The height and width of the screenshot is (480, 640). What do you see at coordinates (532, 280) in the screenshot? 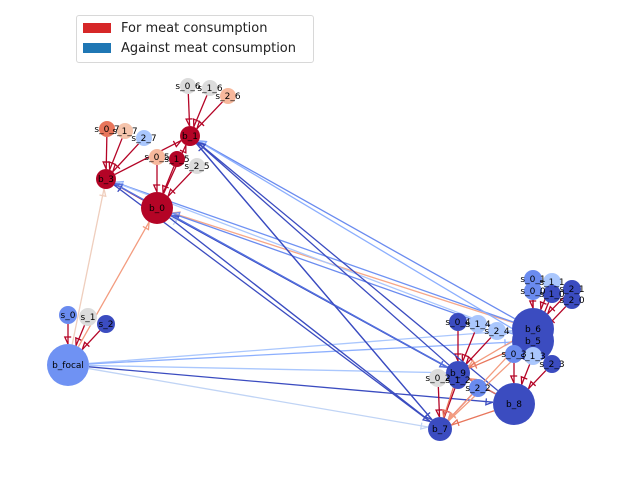
I see `node-label-s_0_1: s_0_1` at bounding box center [532, 280].